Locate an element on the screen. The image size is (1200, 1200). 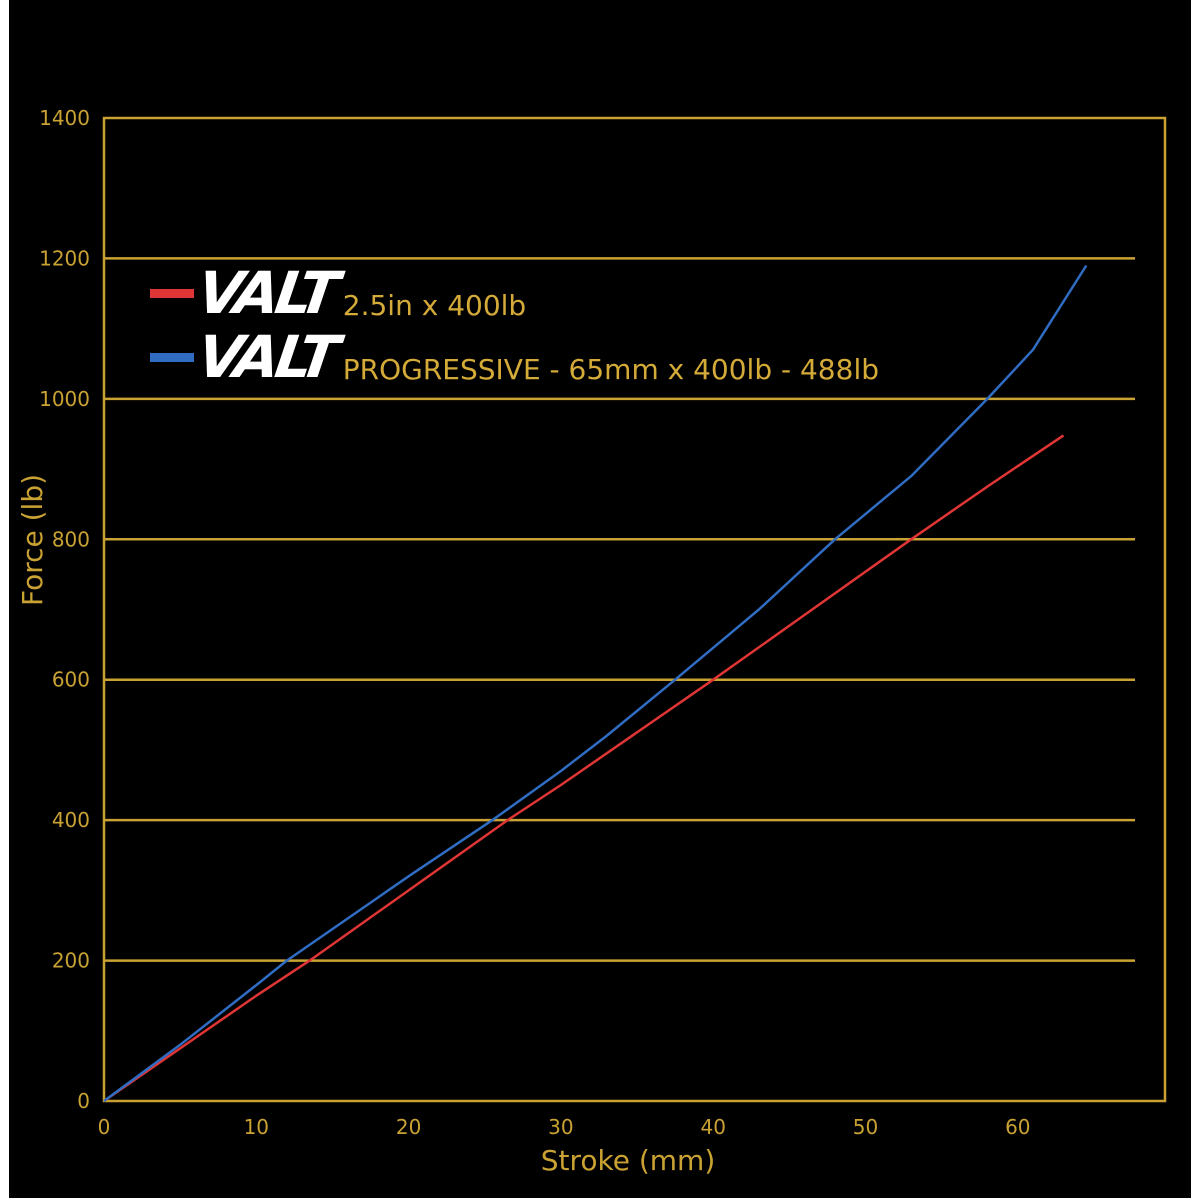
y-tick-label: 800 is located at coordinates (71, 539).